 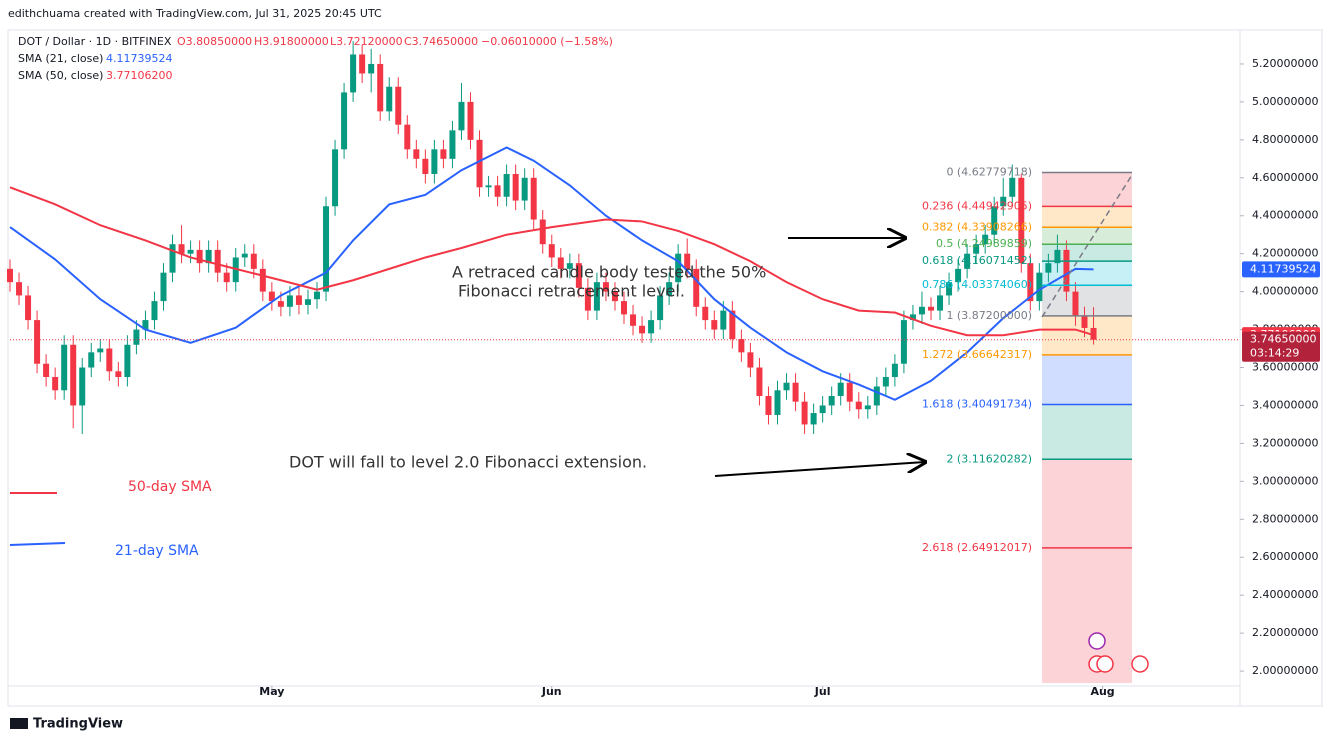 What do you see at coordinates (977, 205) in the screenshot?
I see `fib-label: 0.236 (4.44942905)` at bounding box center [977, 205].